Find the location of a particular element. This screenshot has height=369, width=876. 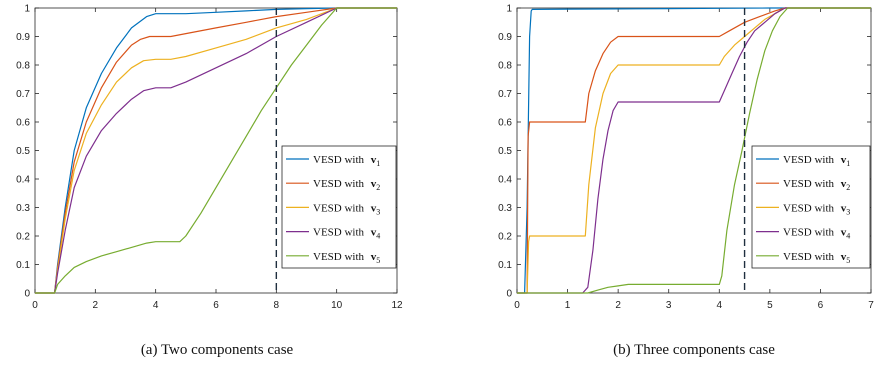

x-tick-label: 5 is located at coordinates (770, 305).